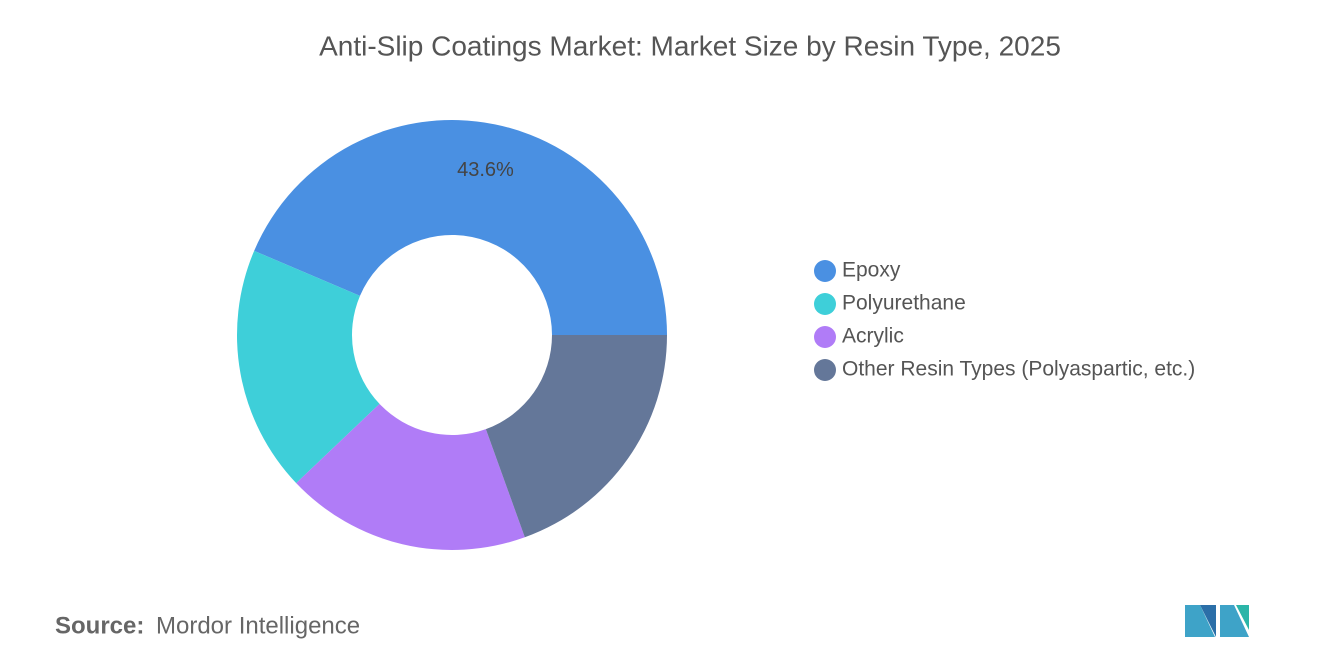  I want to click on data-label: 43.6%, so click(485, 170).